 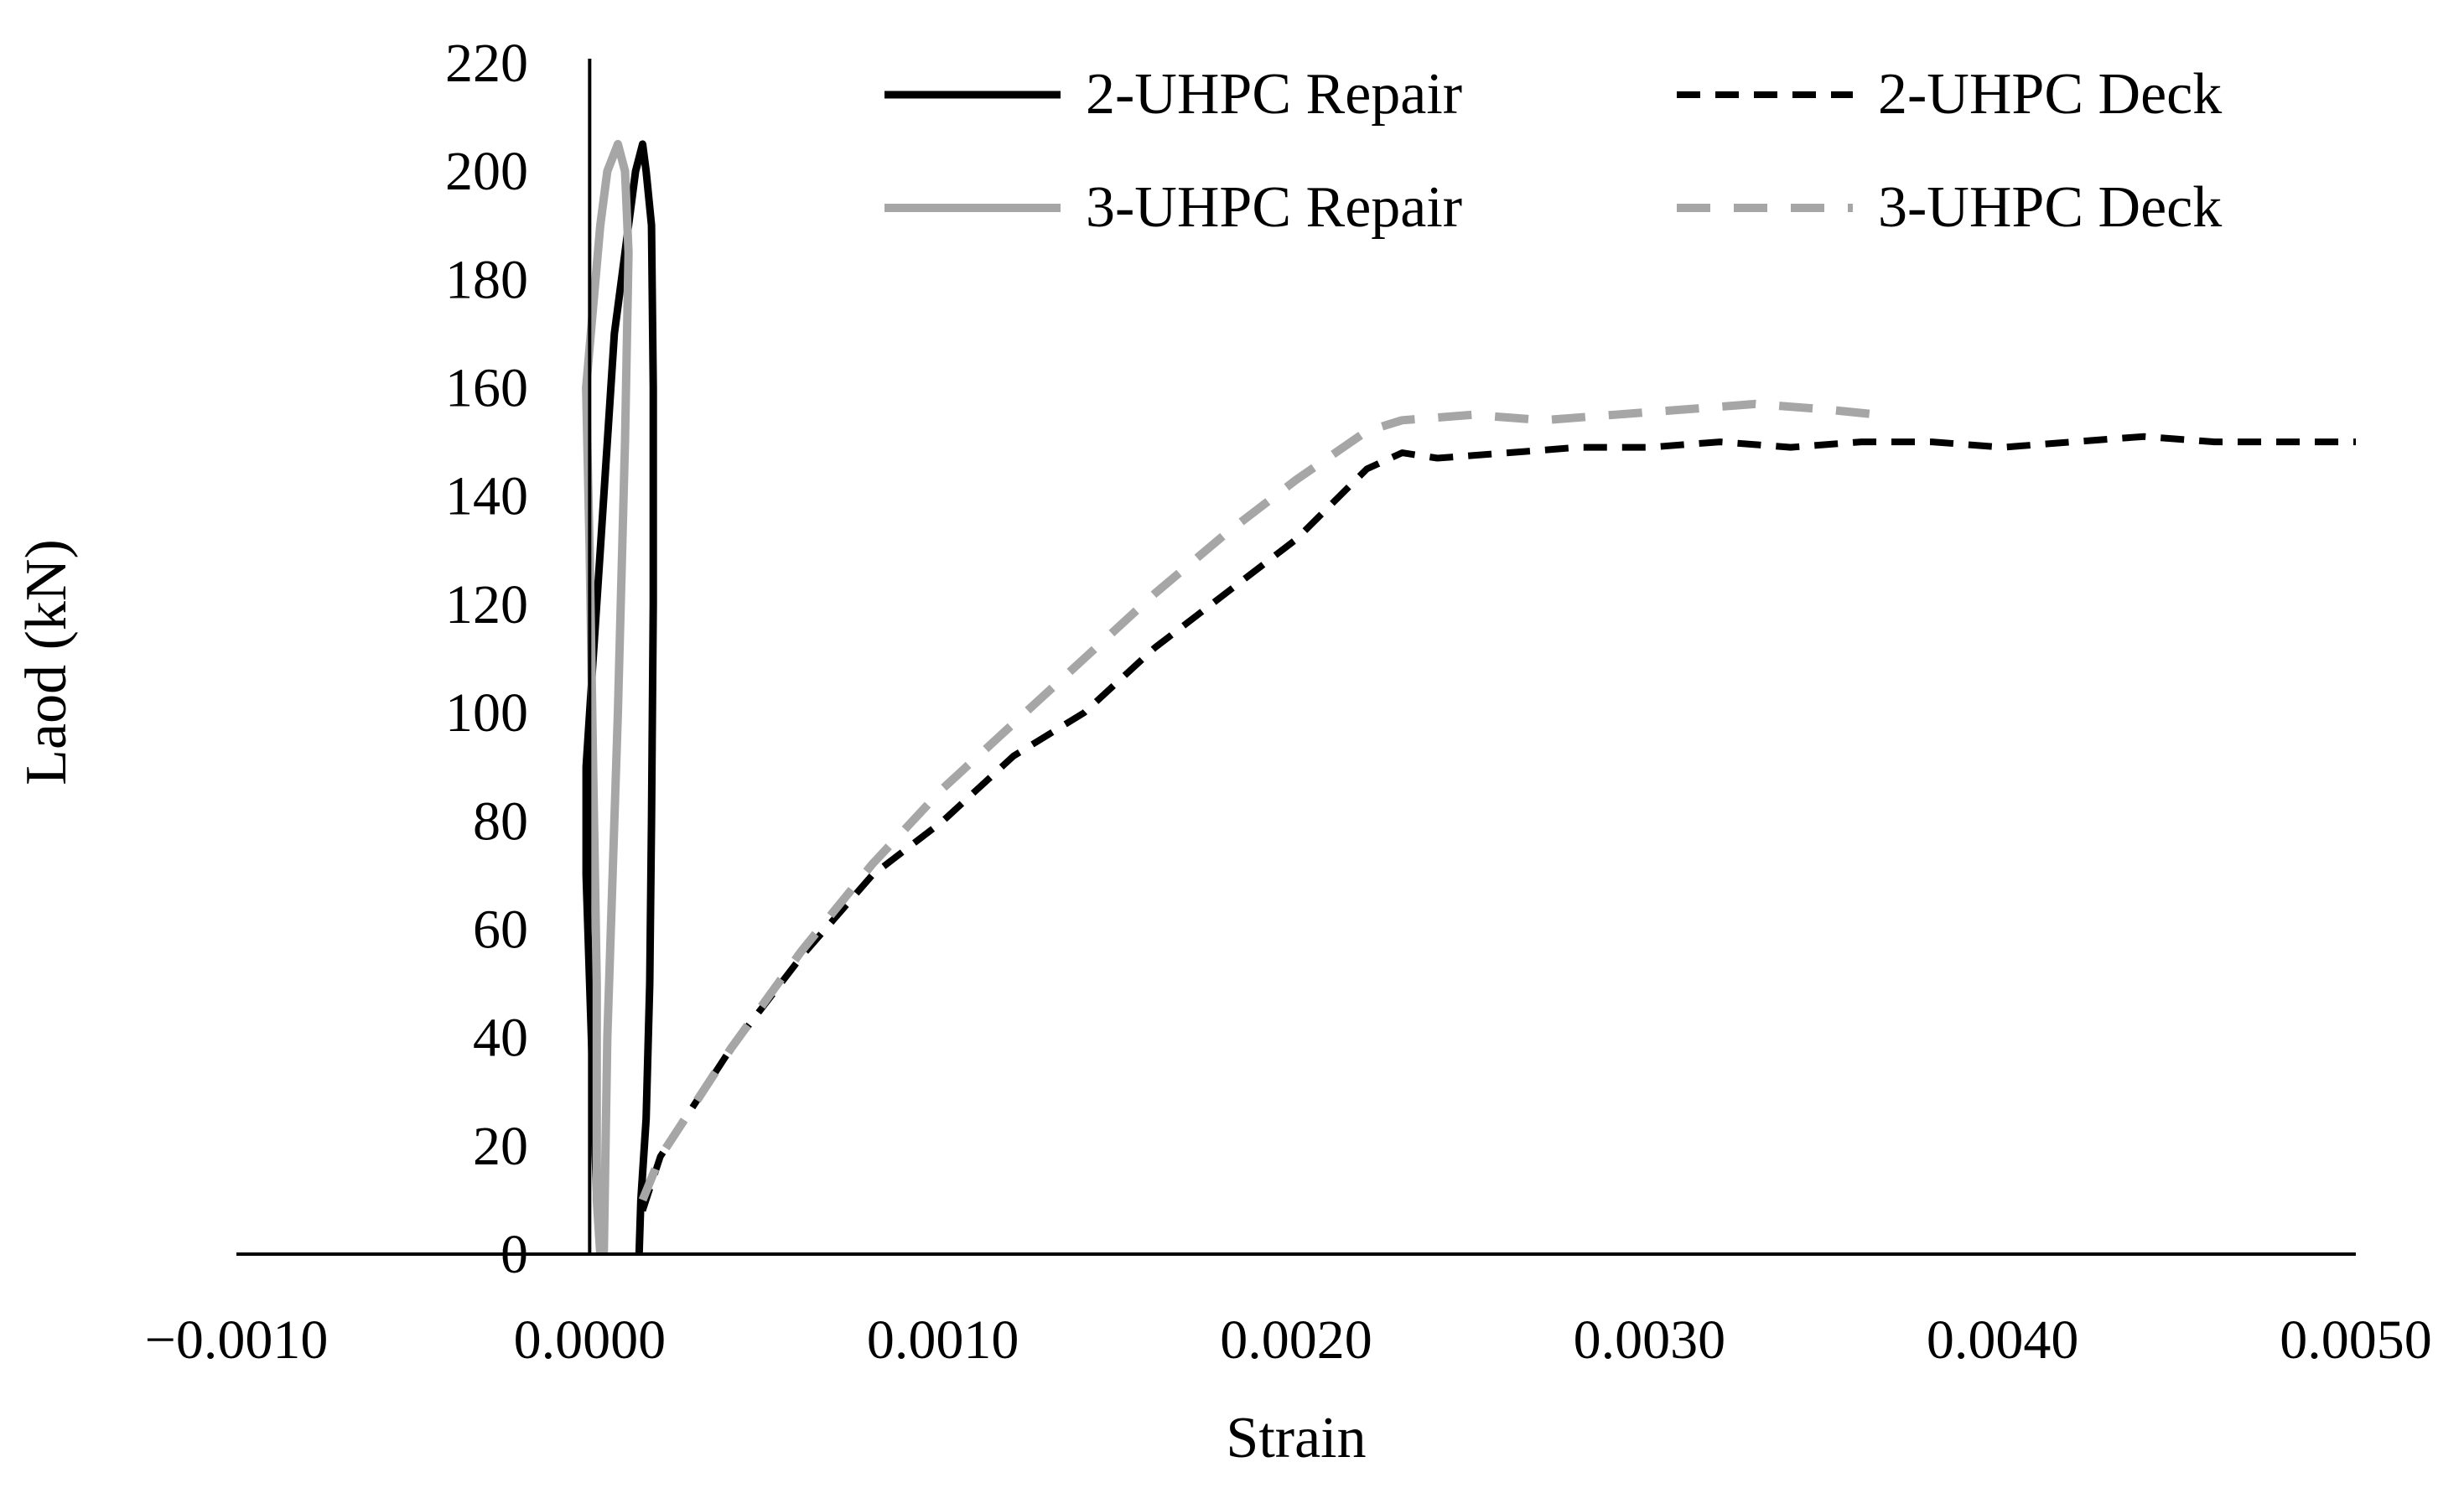 I want to click on series-line-3-uhpc-repair, so click(x=608, y=697).